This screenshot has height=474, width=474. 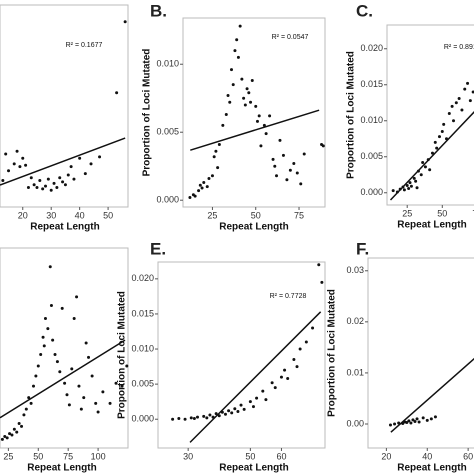 I want to click on y-tick-label: 0.00, so click(x=355, y=423).